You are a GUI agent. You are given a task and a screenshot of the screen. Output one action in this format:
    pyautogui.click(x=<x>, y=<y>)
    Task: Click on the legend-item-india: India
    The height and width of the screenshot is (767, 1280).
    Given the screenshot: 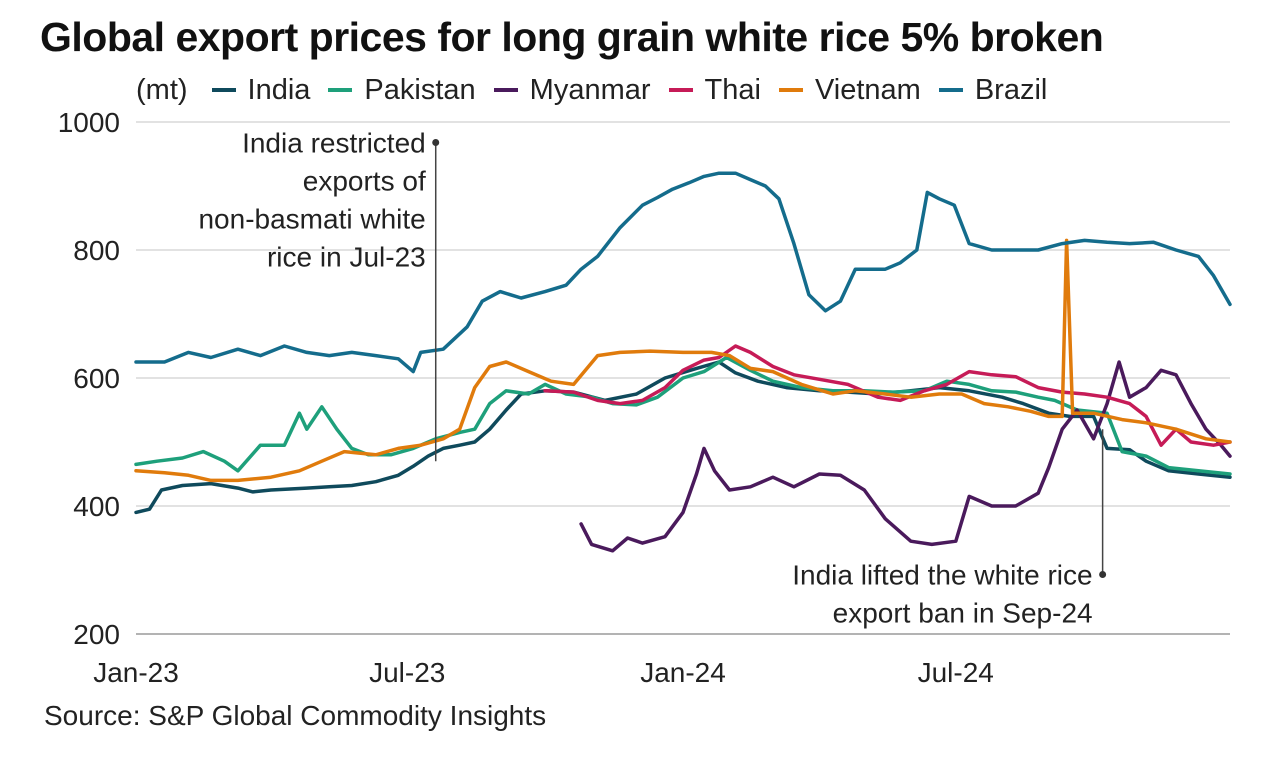 What is the action you would take?
    pyautogui.click(x=261, y=90)
    